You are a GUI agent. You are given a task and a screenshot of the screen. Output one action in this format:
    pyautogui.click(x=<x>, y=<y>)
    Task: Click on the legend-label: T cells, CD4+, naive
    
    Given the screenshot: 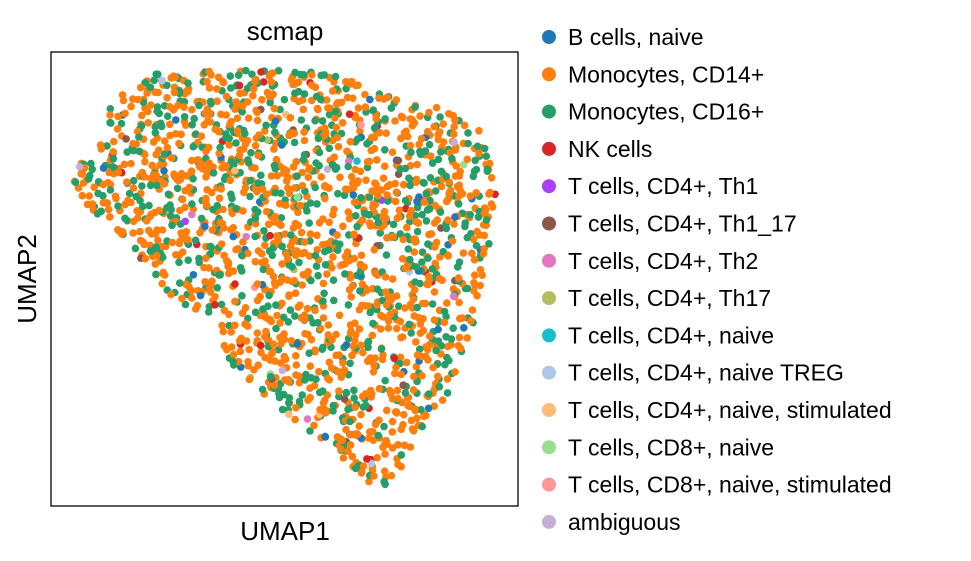 What is the action you would take?
    pyautogui.click(x=671, y=335)
    